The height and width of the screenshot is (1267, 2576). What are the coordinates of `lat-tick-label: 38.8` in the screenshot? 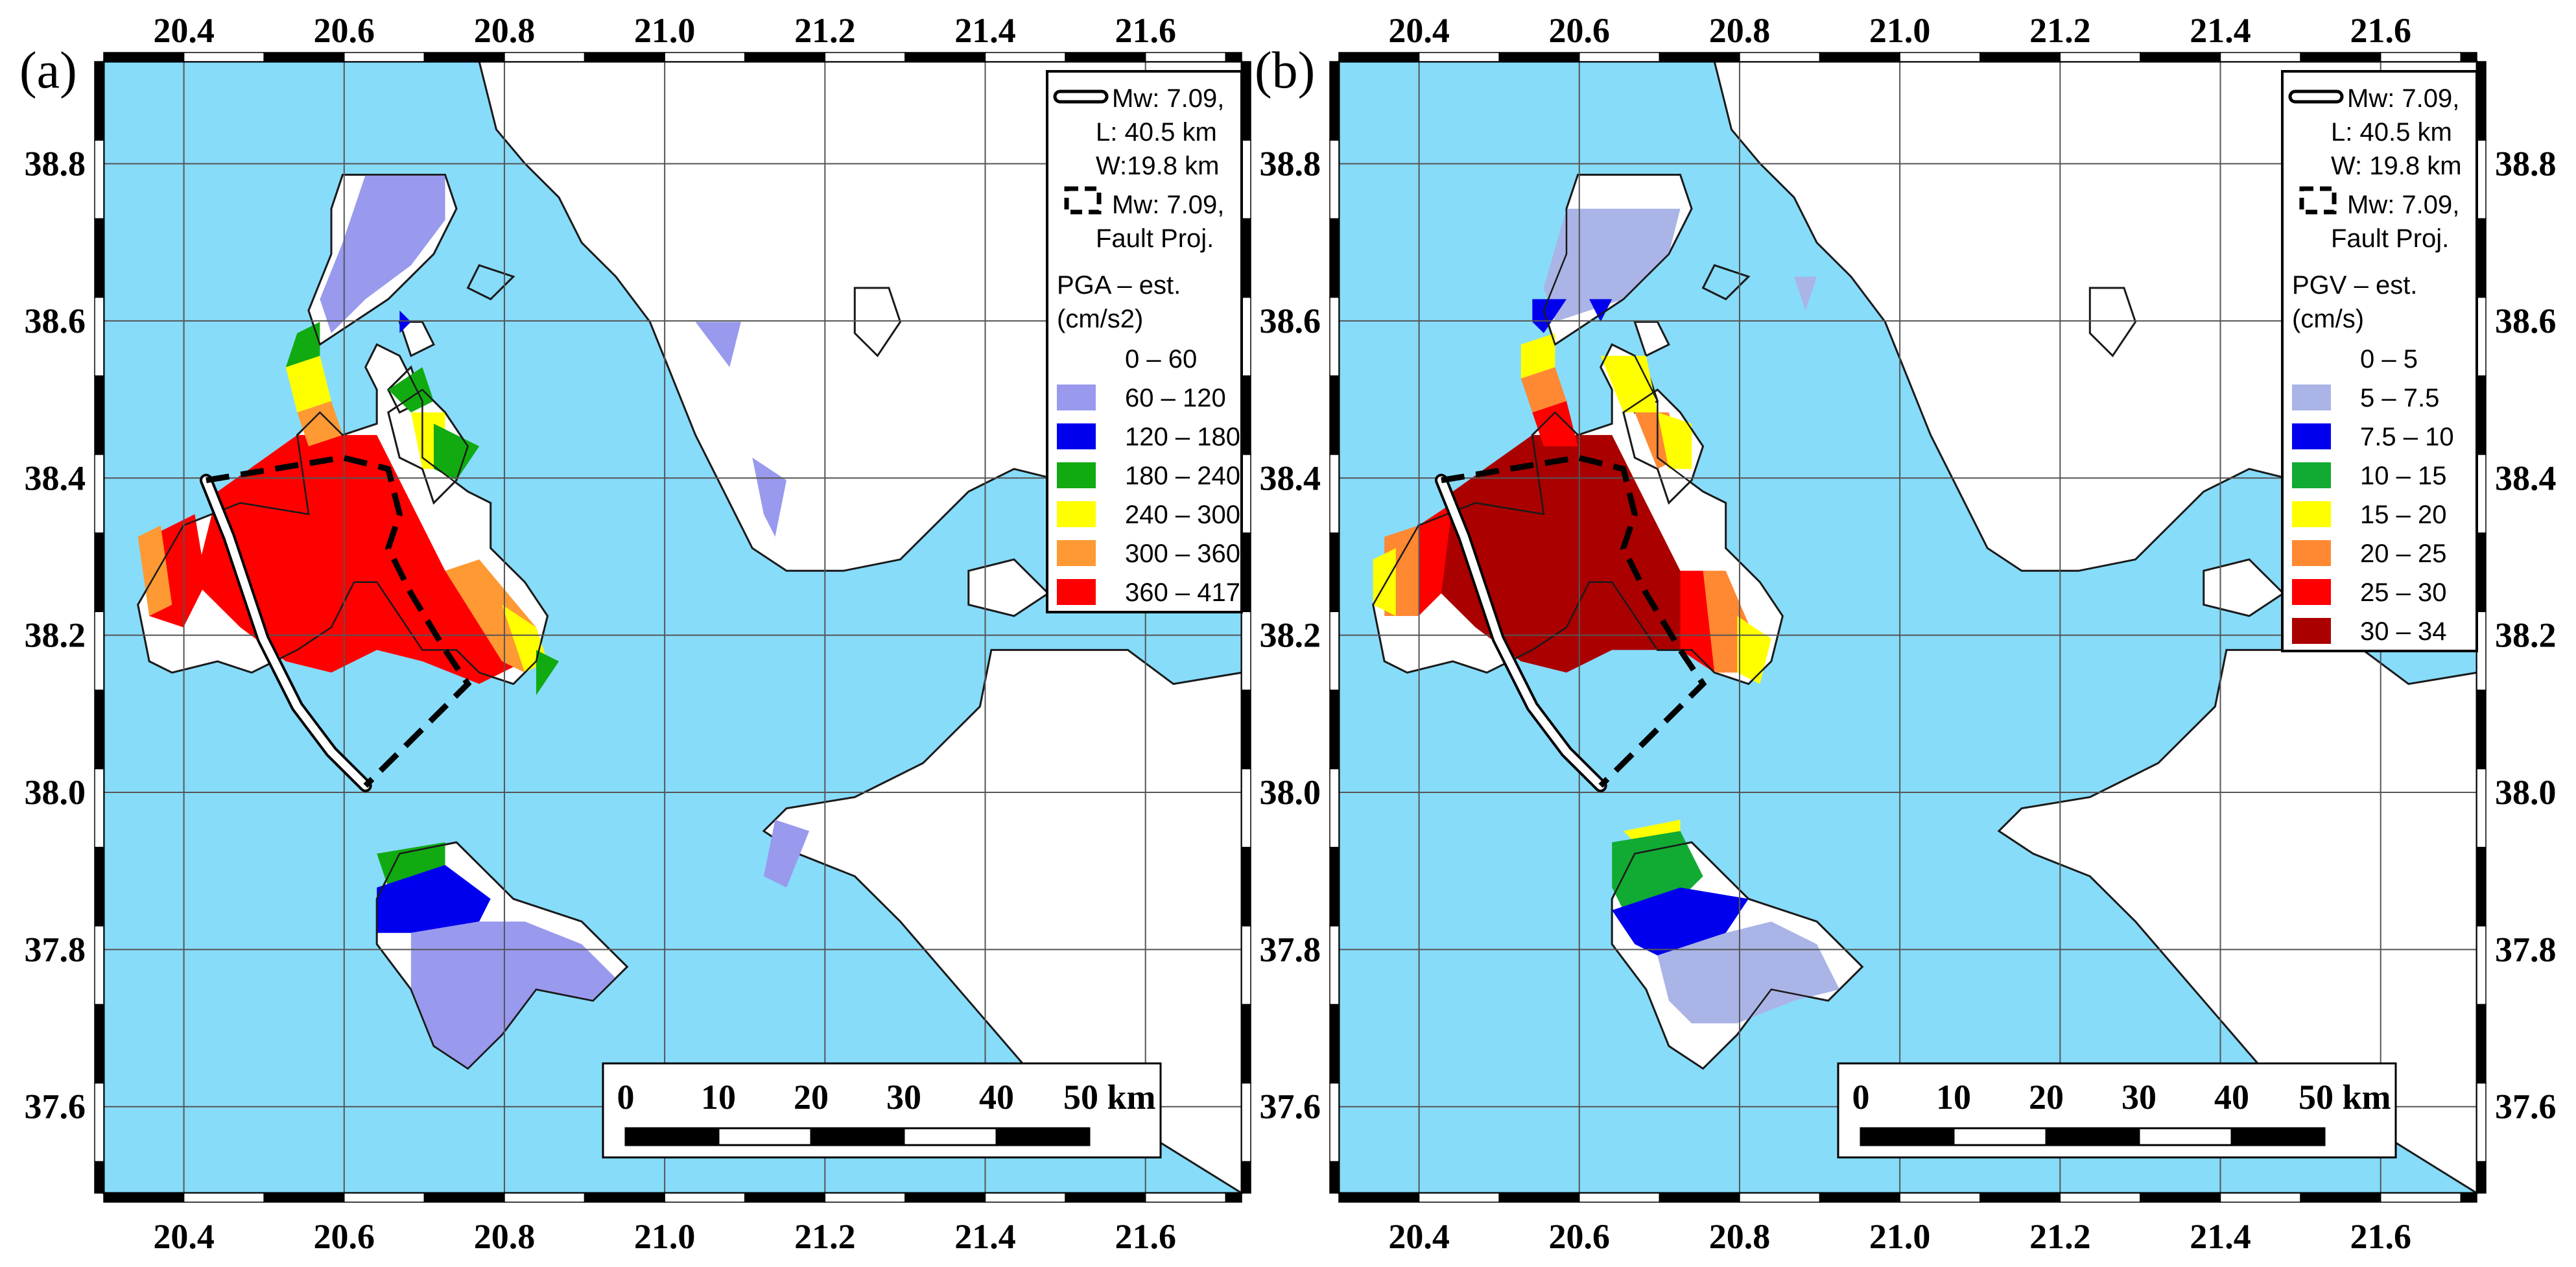 It's located at (56, 164).